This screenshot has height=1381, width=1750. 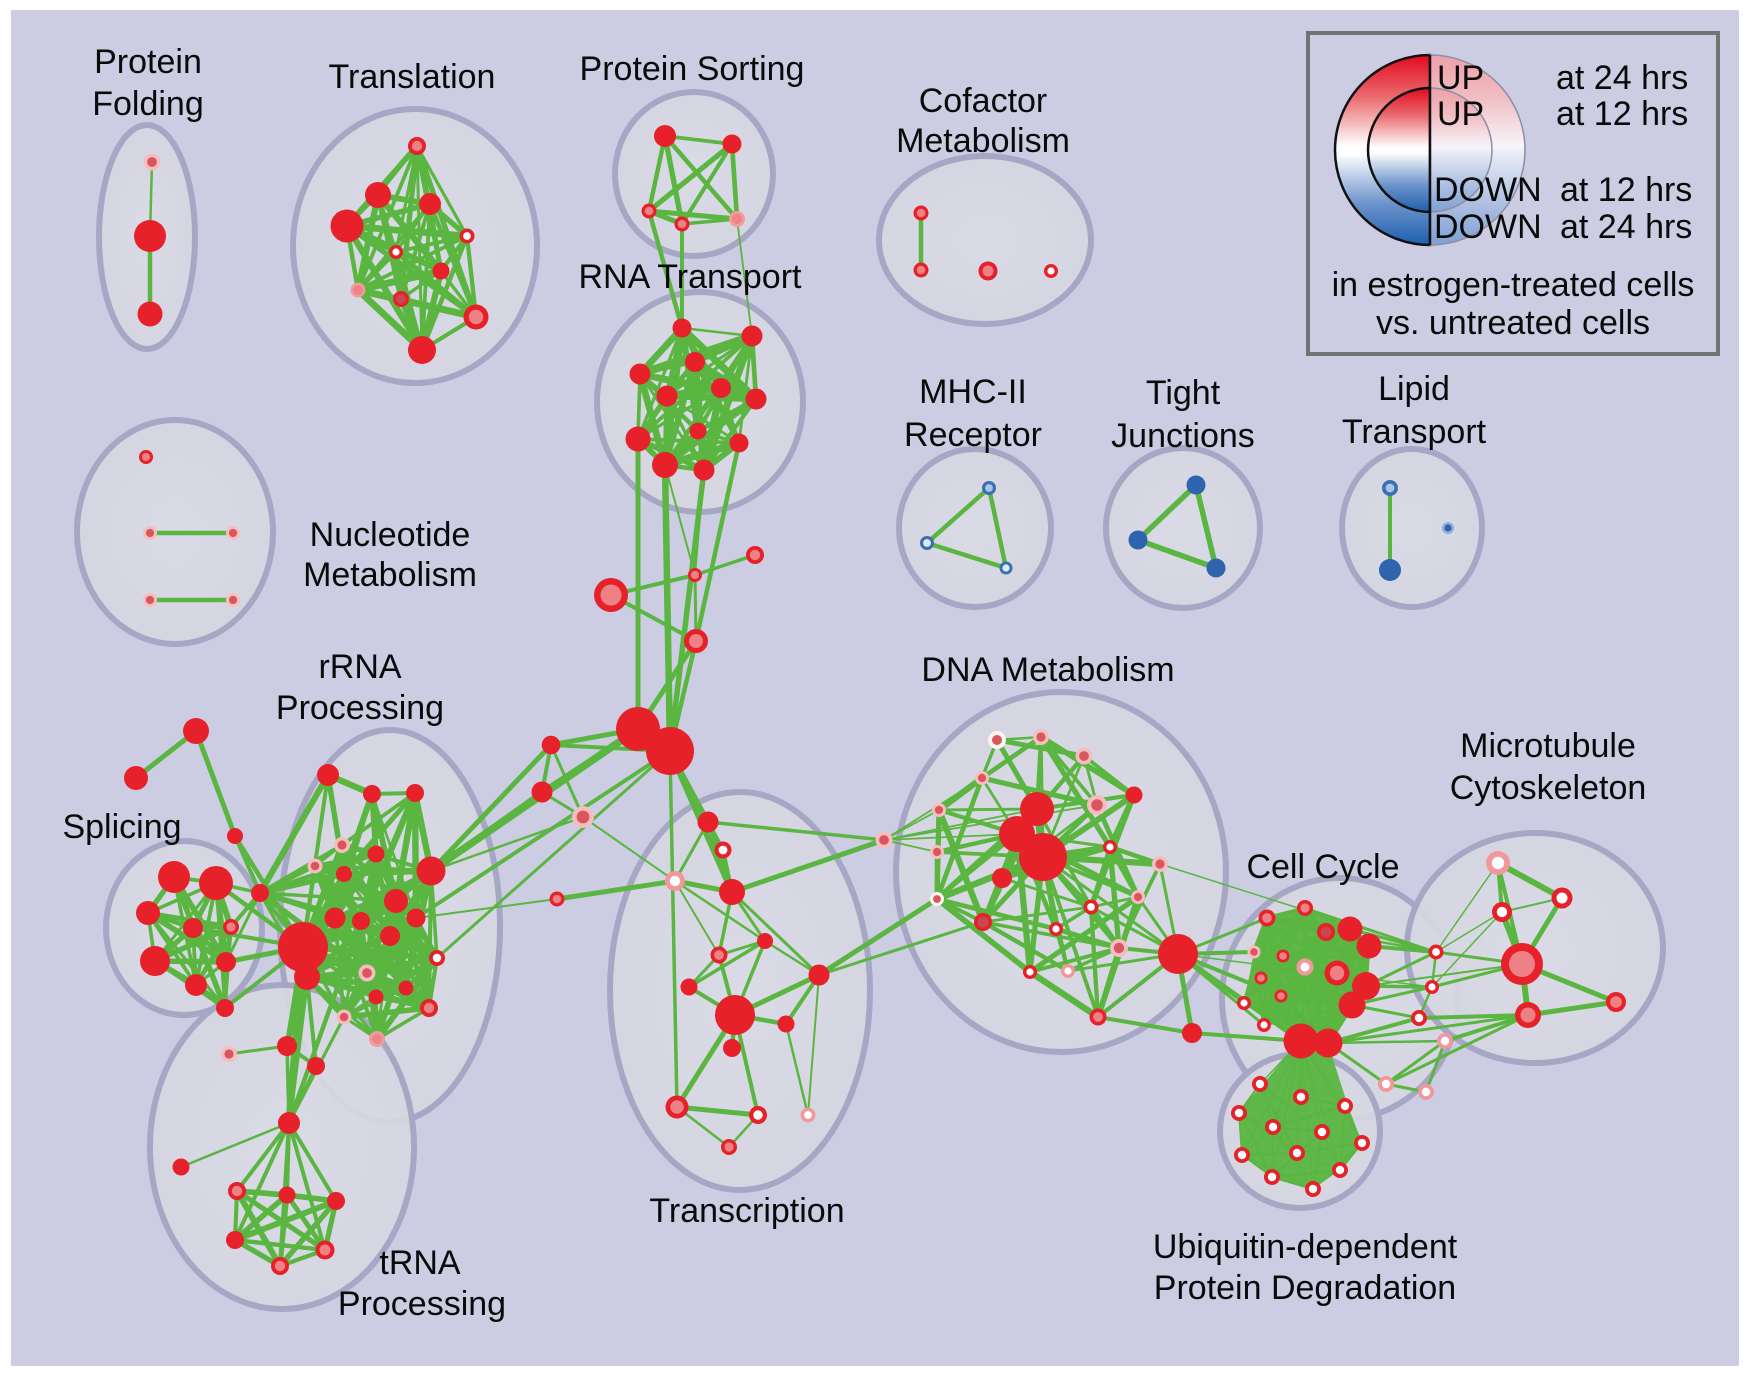 I want to click on svg-text: Cytoskeleton, so click(x=1548, y=788).